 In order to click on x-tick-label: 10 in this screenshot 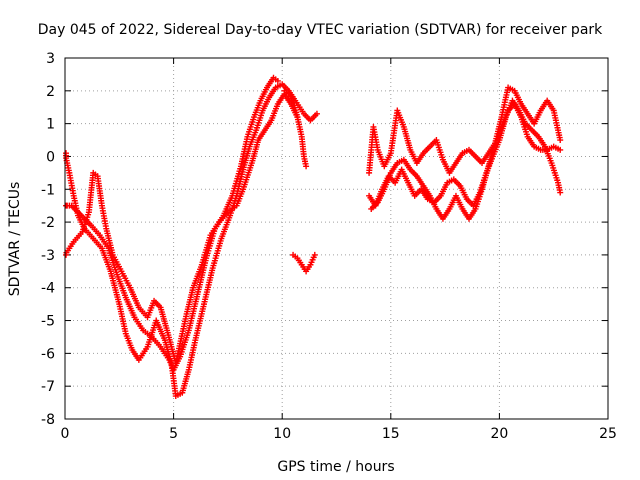, I will do `click(282, 434)`.